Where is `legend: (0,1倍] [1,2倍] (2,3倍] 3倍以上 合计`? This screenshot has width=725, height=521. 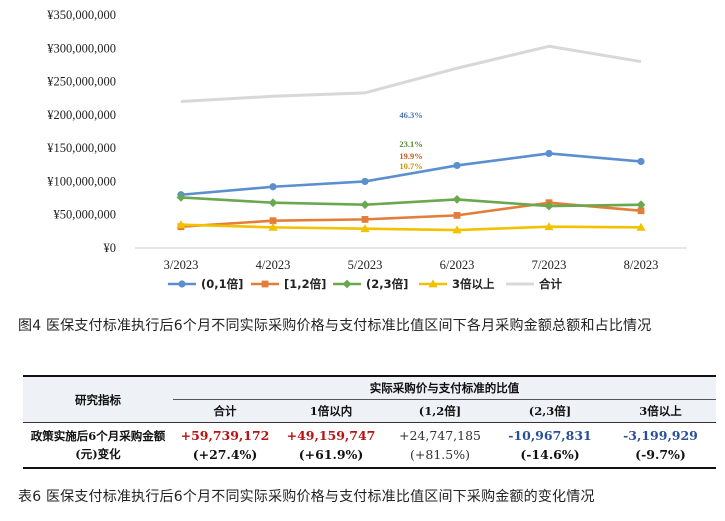
legend: (0,1倍] [1,2倍] (2,3倍] 3倍以上 合计 is located at coordinates (365, 284).